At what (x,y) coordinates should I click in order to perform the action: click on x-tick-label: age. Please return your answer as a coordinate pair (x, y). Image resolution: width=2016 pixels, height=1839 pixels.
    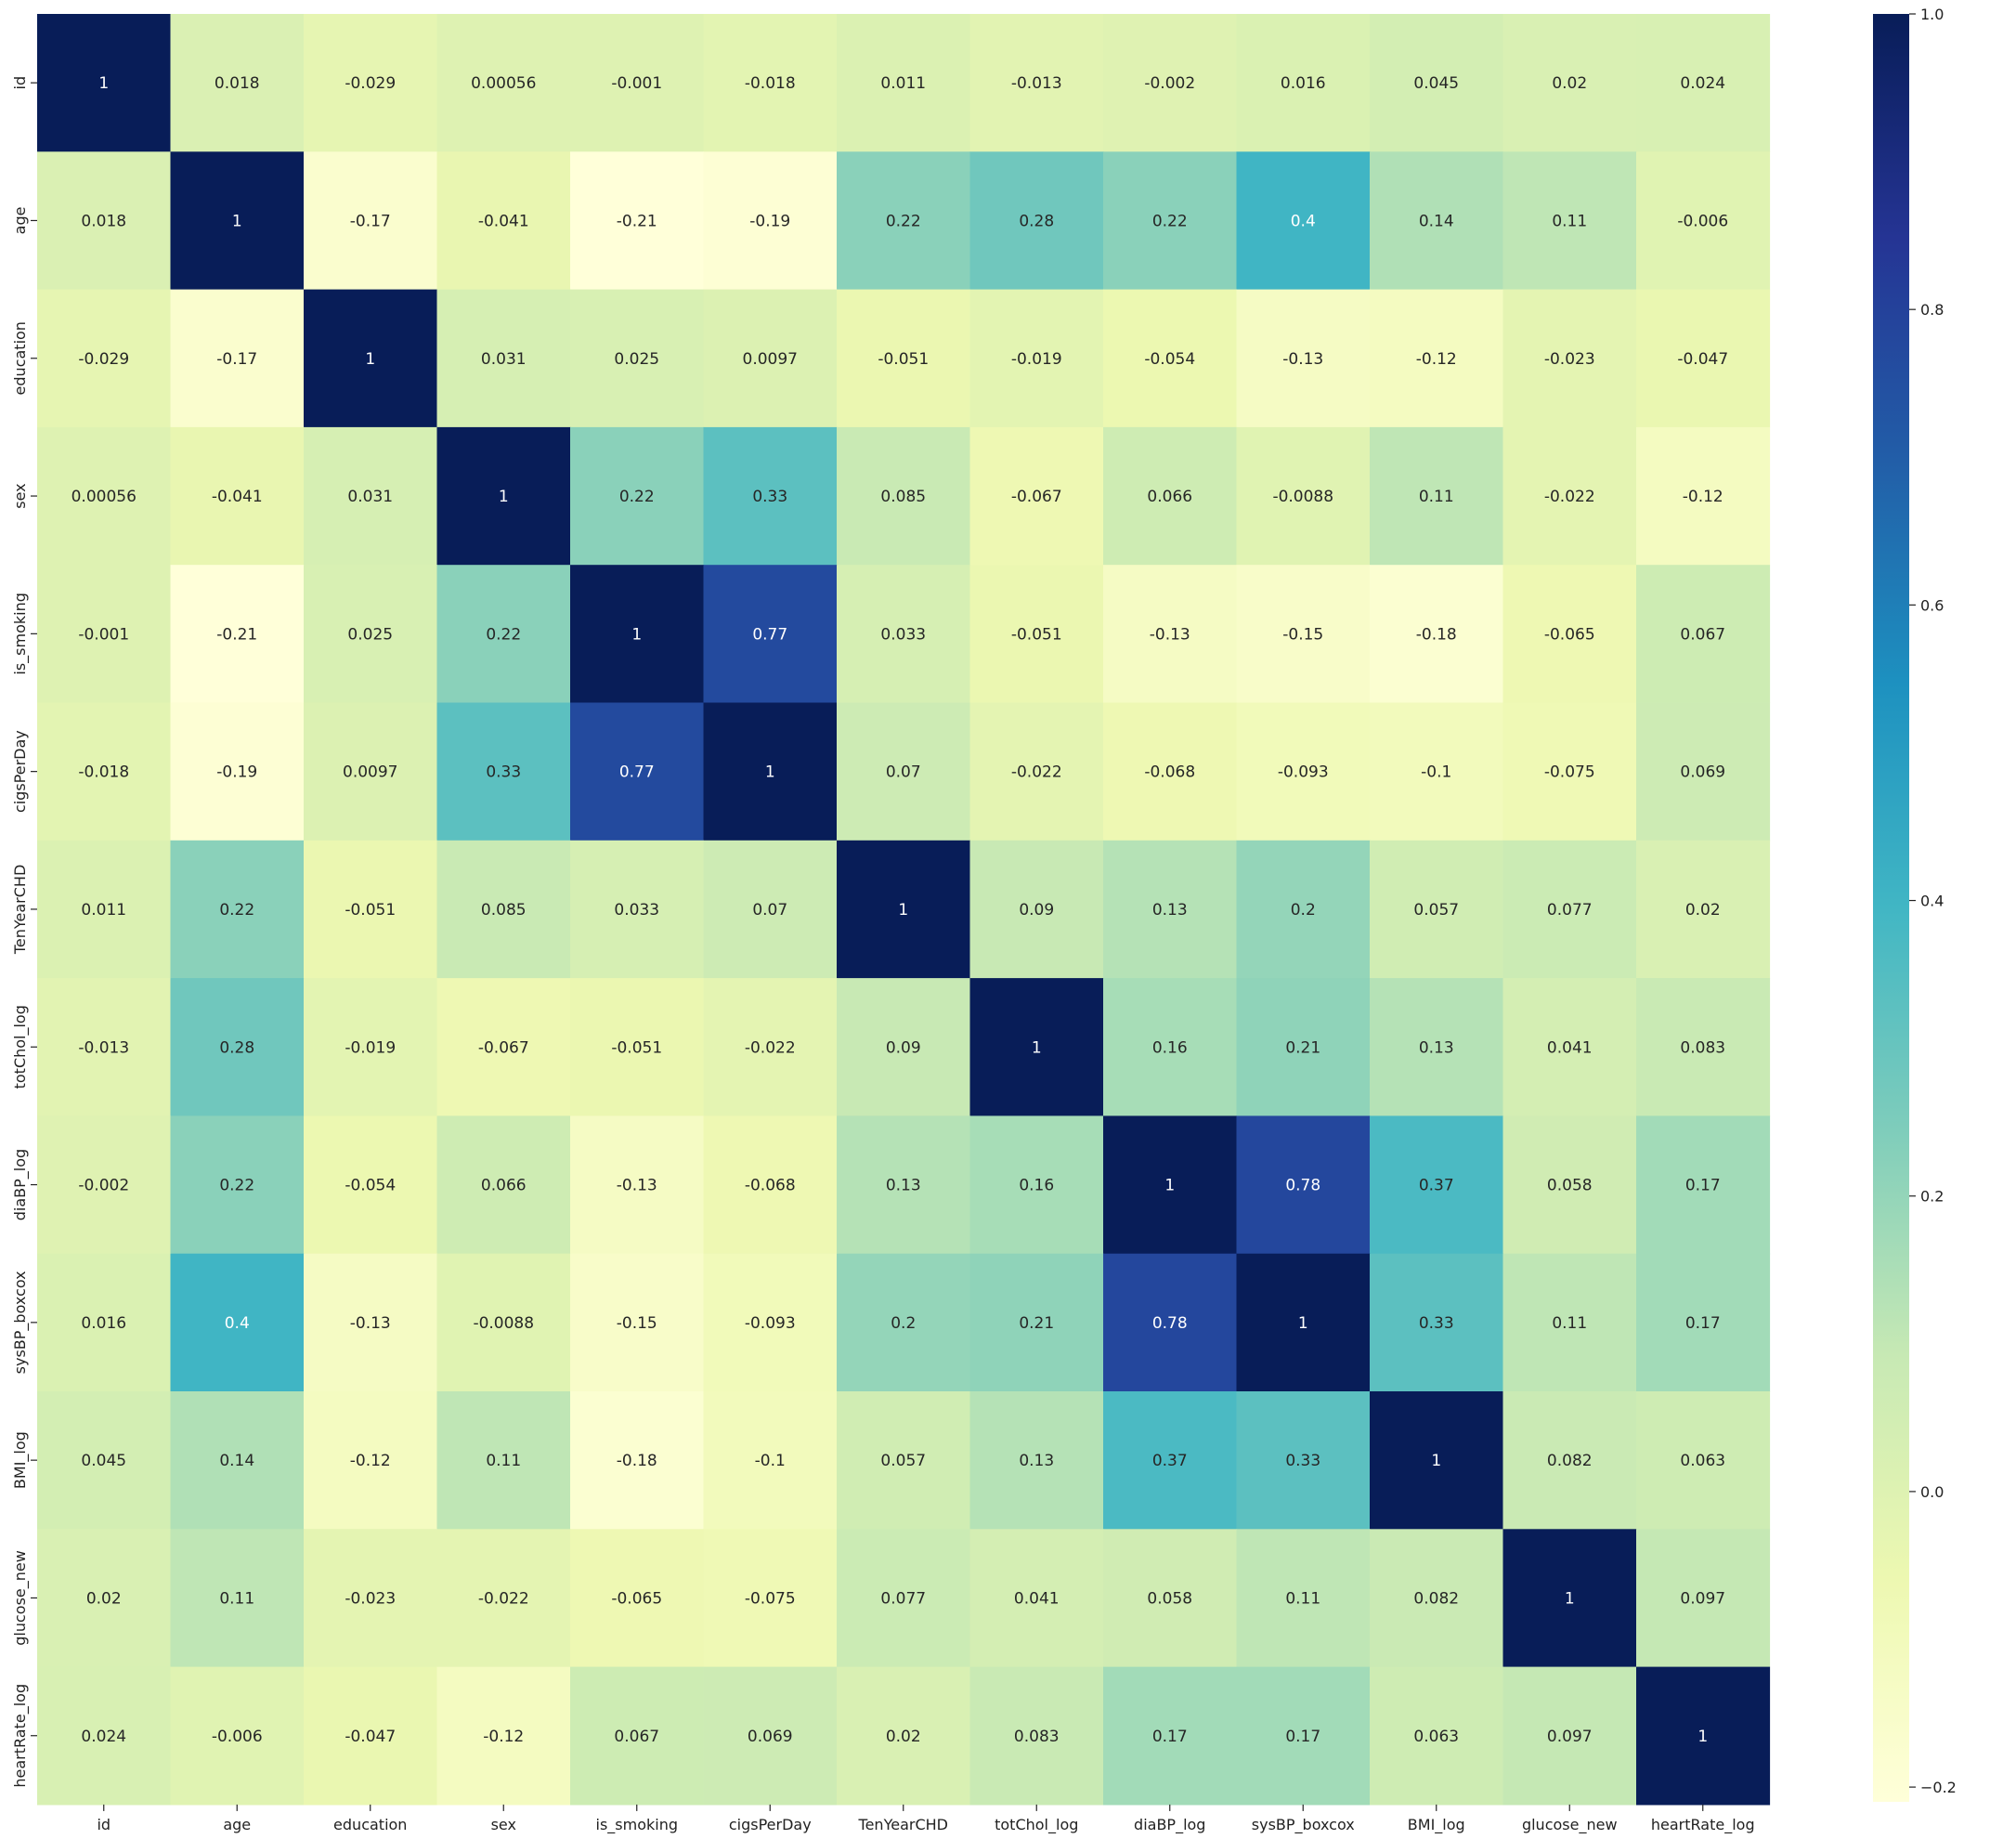
    Looking at the image, I should click on (237, 1824).